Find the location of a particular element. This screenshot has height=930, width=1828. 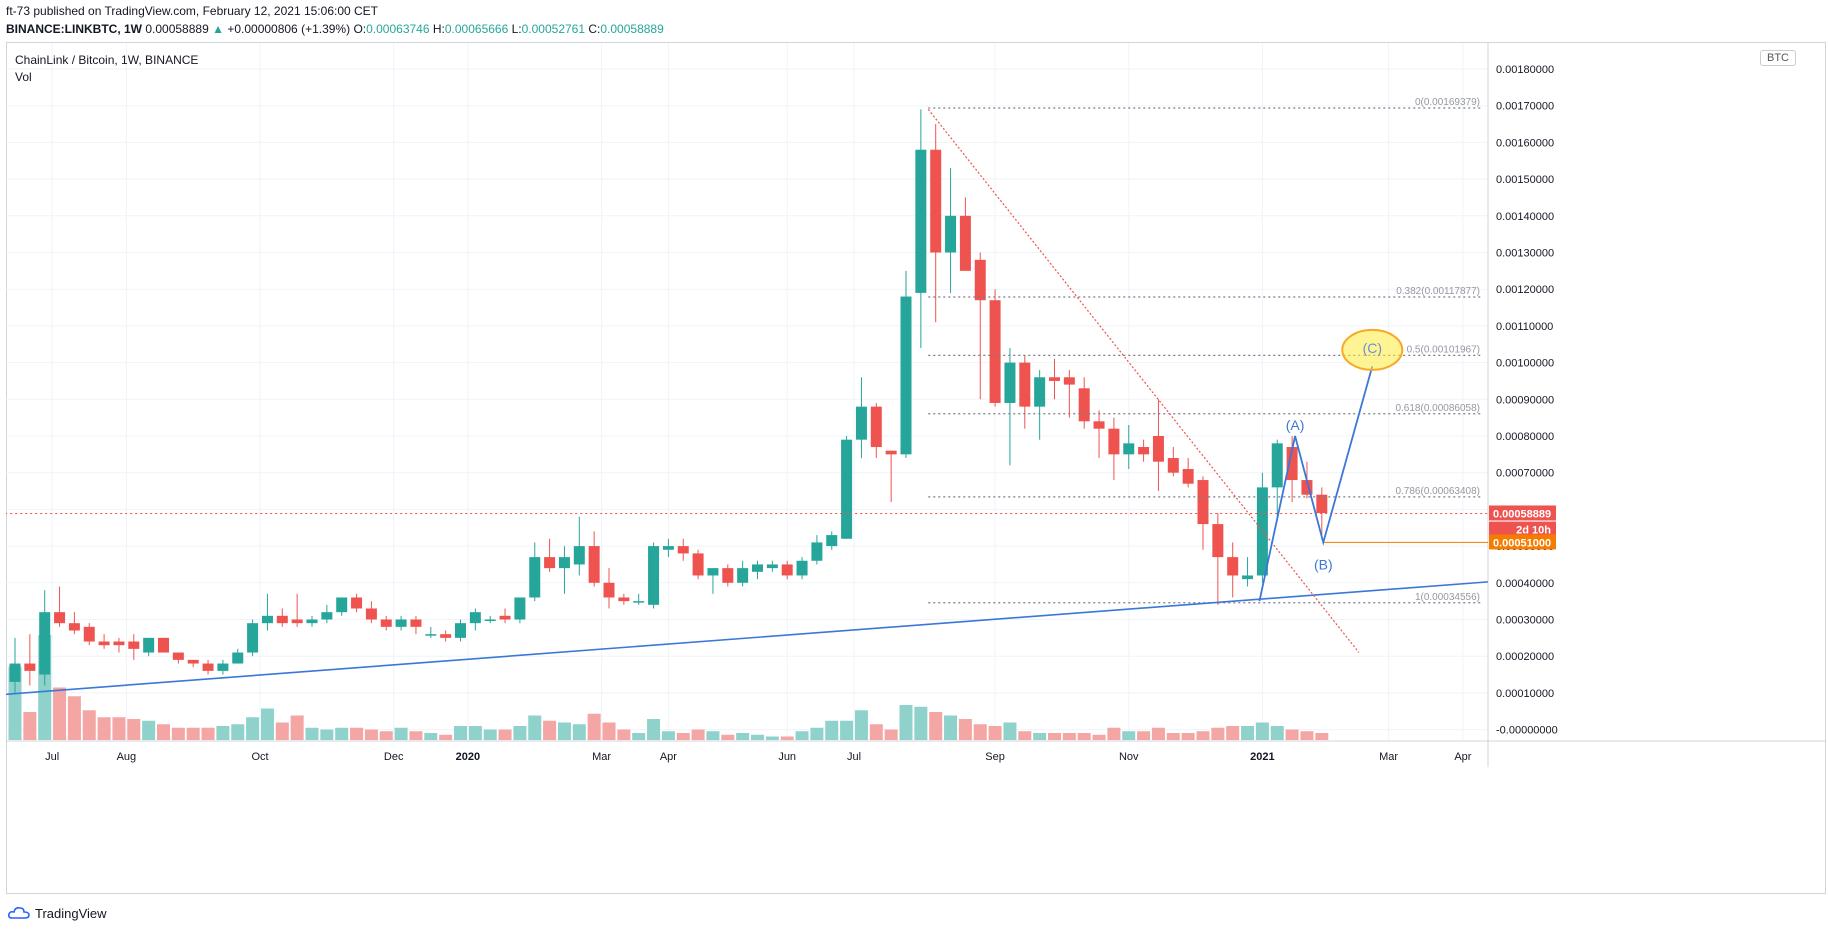

low-value: 0.00052761 is located at coordinates (553, 29).